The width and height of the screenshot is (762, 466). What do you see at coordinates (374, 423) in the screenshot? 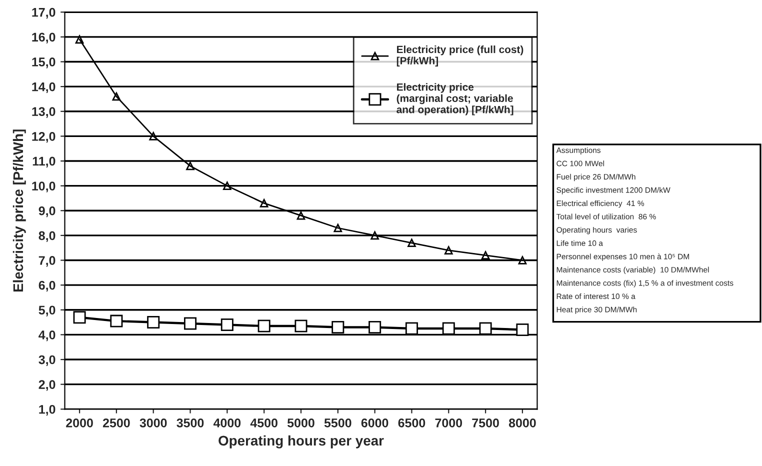
I see `x-tick-label: 6000` at bounding box center [374, 423].